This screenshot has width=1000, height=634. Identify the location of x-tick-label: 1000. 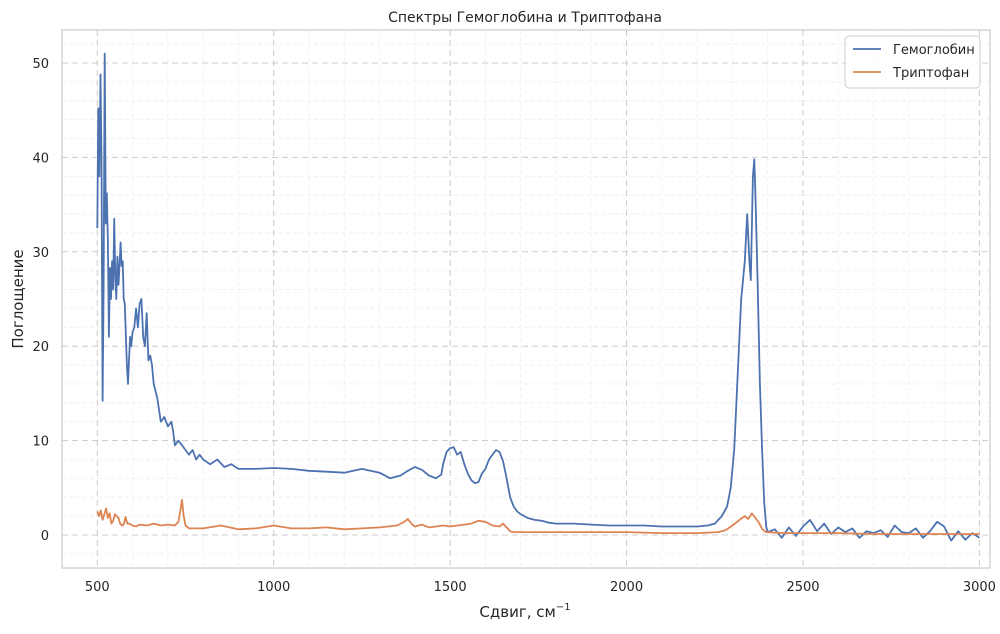
(273, 587).